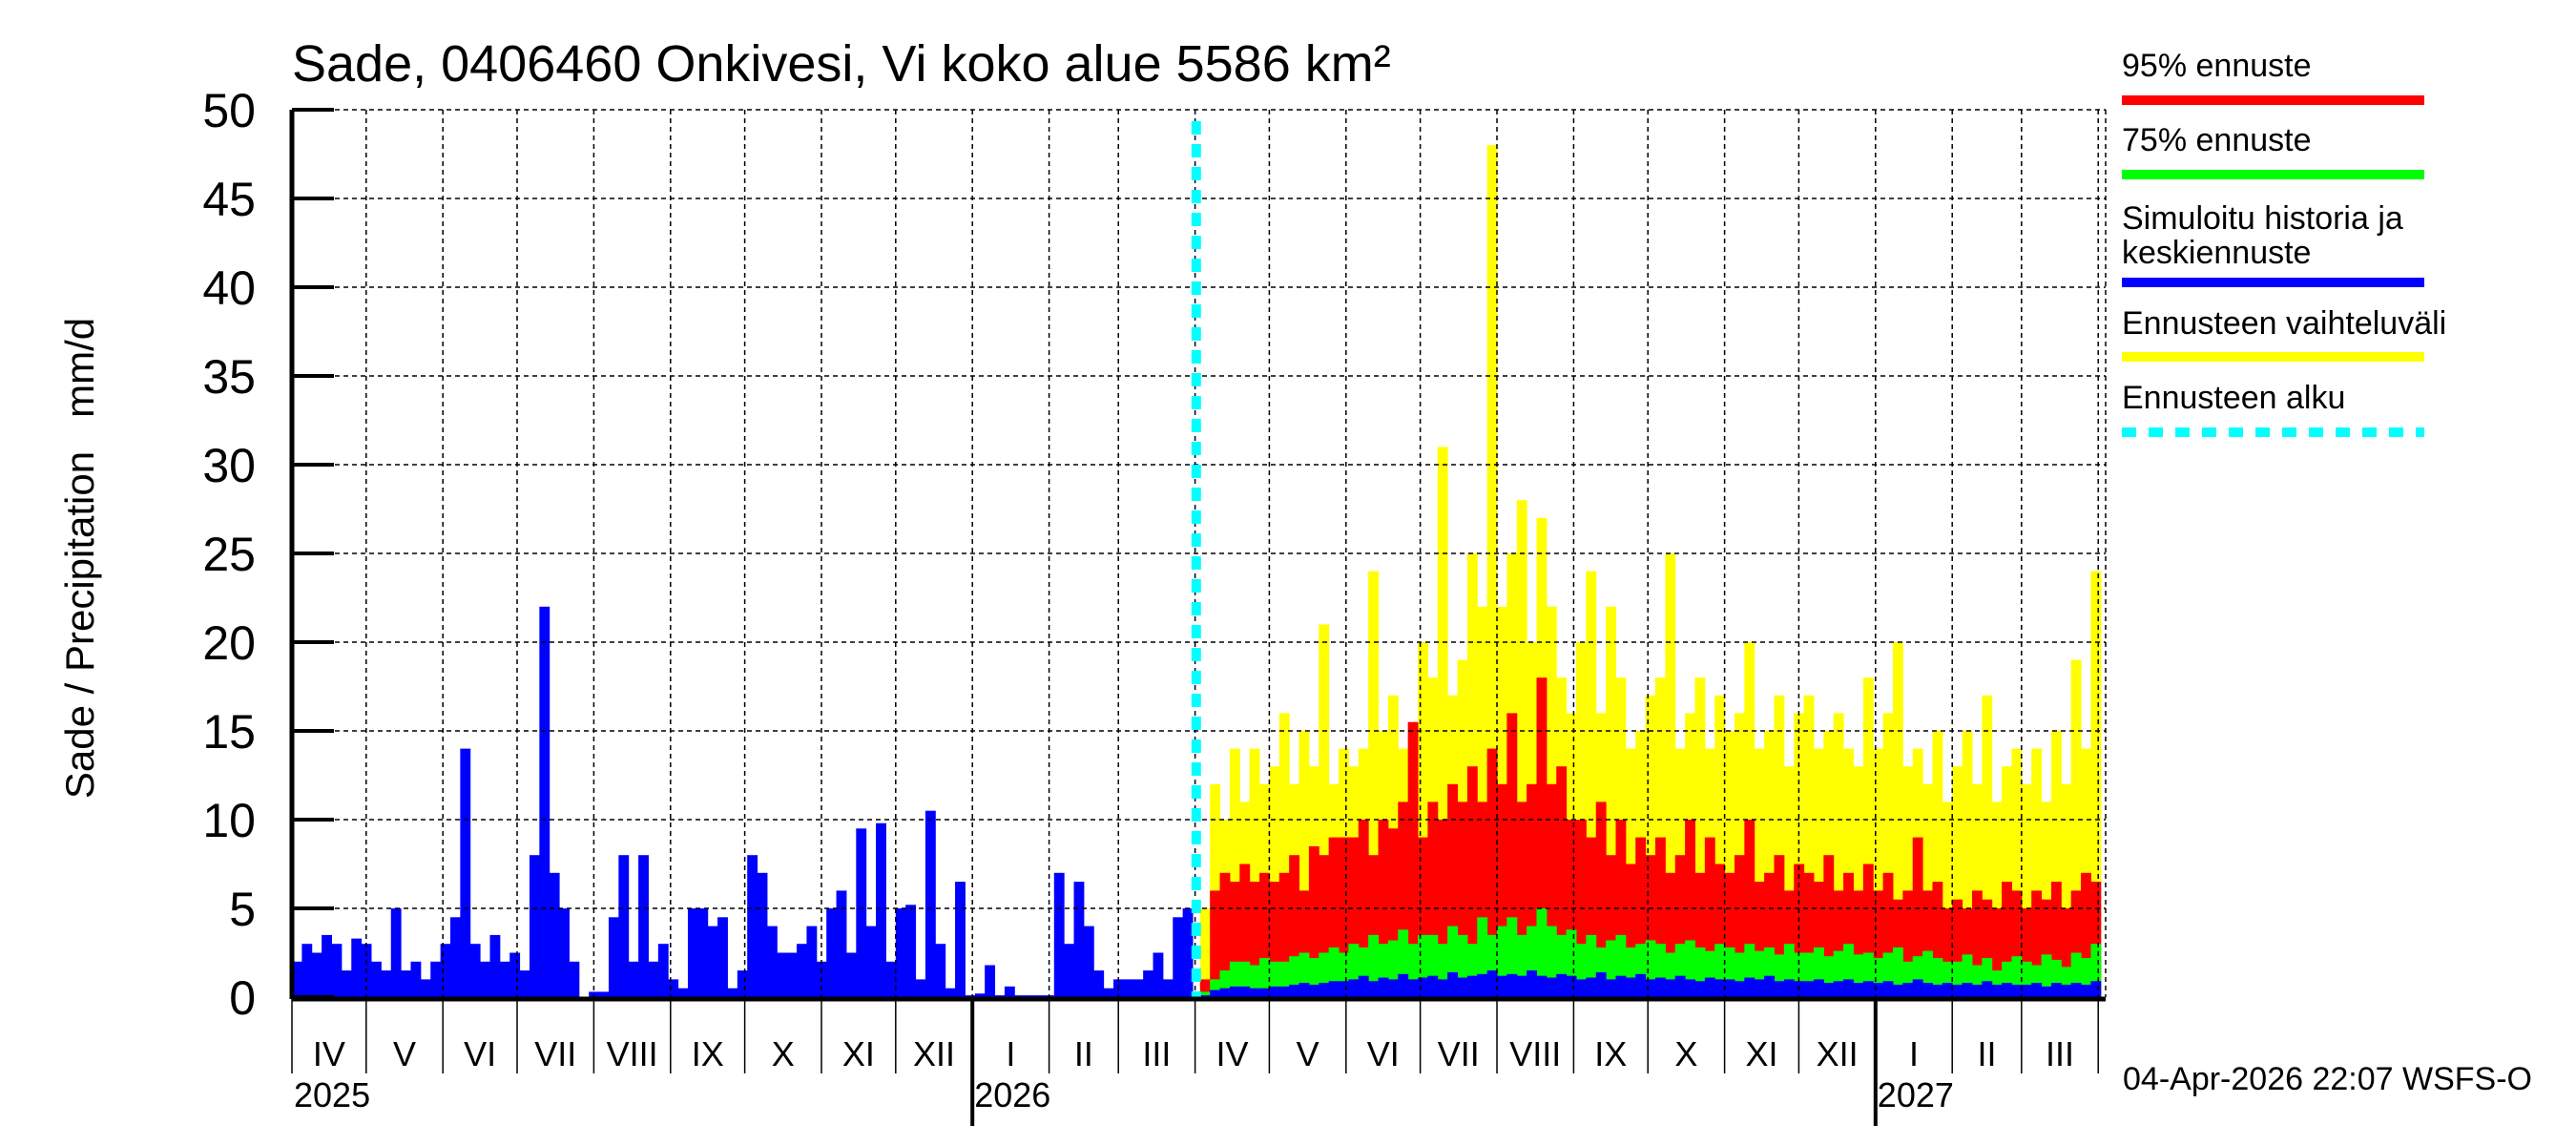 The image size is (2576, 1145). What do you see at coordinates (1308, 1053) in the screenshot?
I see `month-label: V` at bounding box center [1308, 1053].